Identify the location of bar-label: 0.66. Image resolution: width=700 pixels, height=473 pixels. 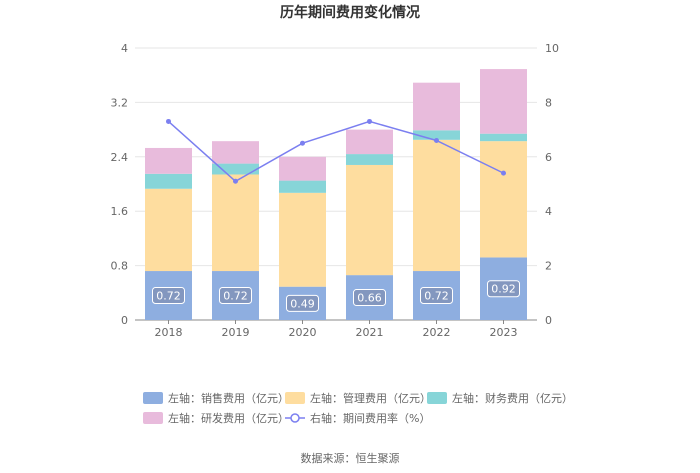
(369, 298).